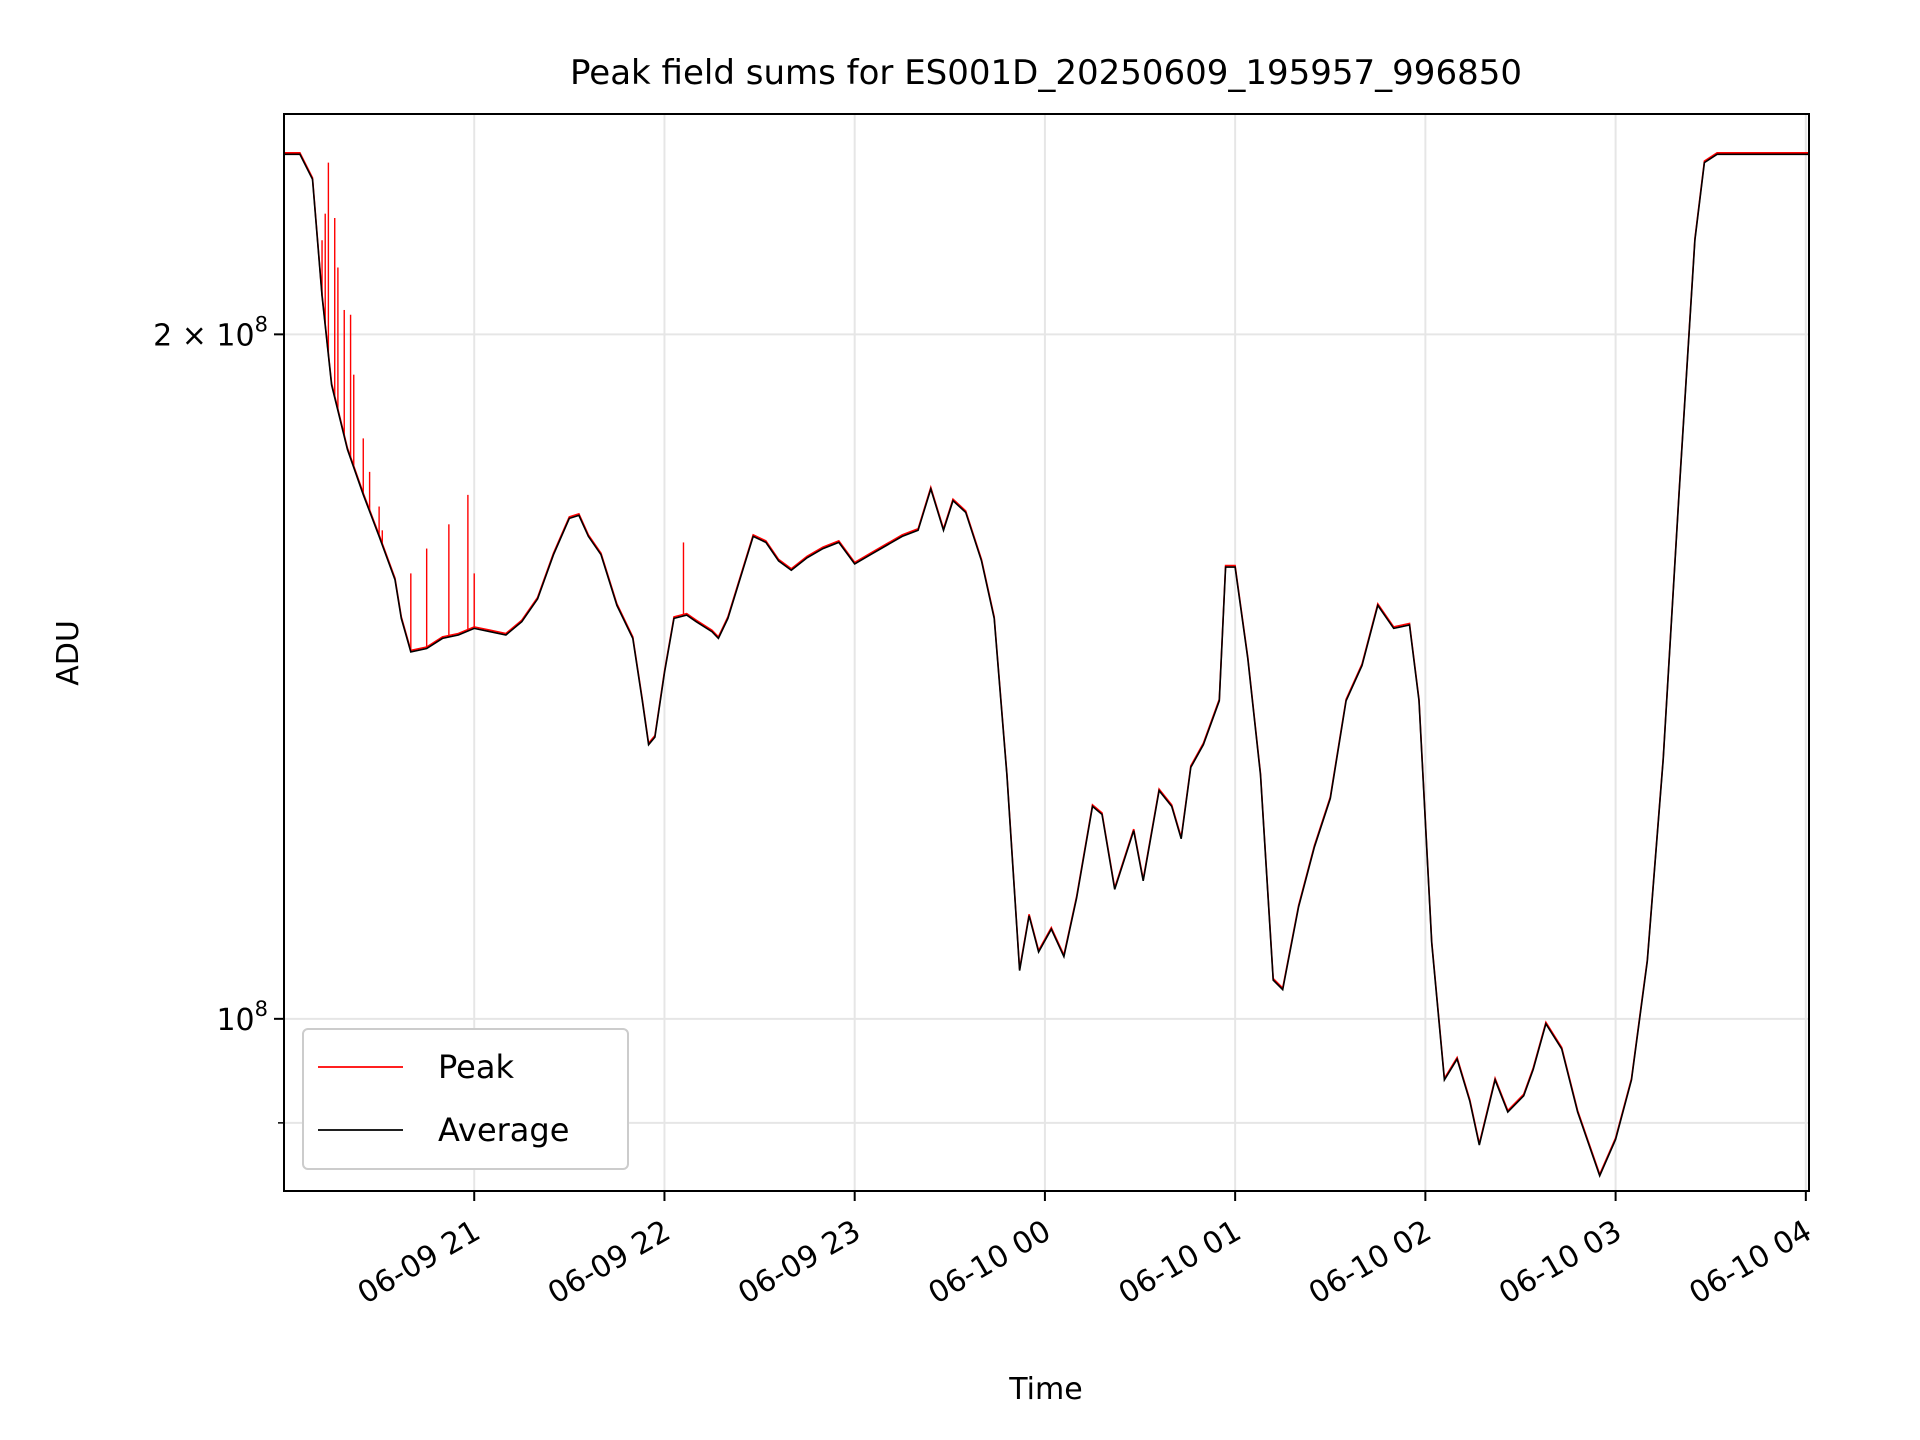  I want to click on y-axis: 2 × 108 108, so click(218, 718).